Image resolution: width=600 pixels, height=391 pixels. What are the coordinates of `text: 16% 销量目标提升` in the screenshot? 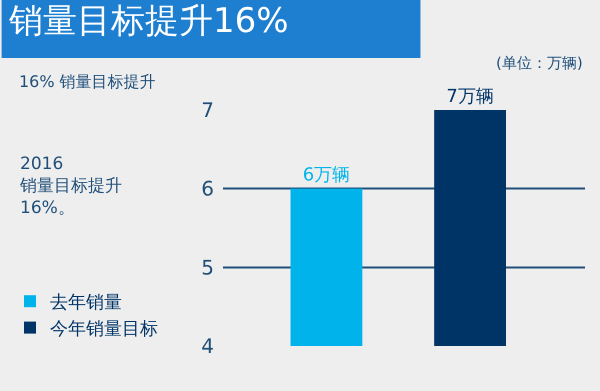 It's located at (87, 81).